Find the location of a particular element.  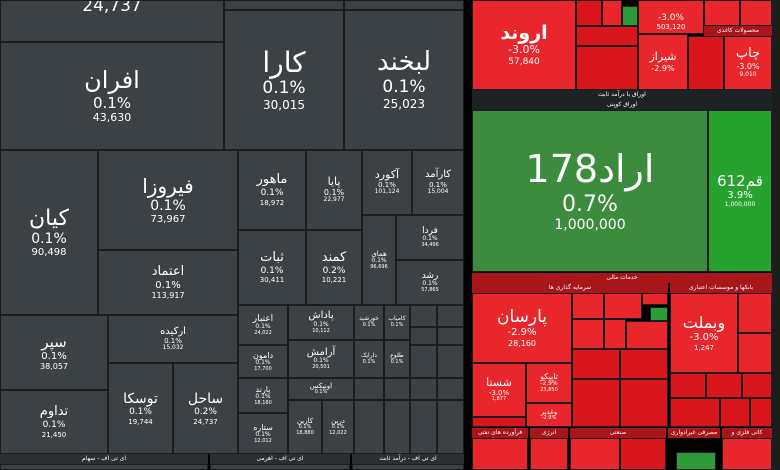

tile-karamad: کارآمد 0.1% 15,004 is located at coordinates (438, 182).